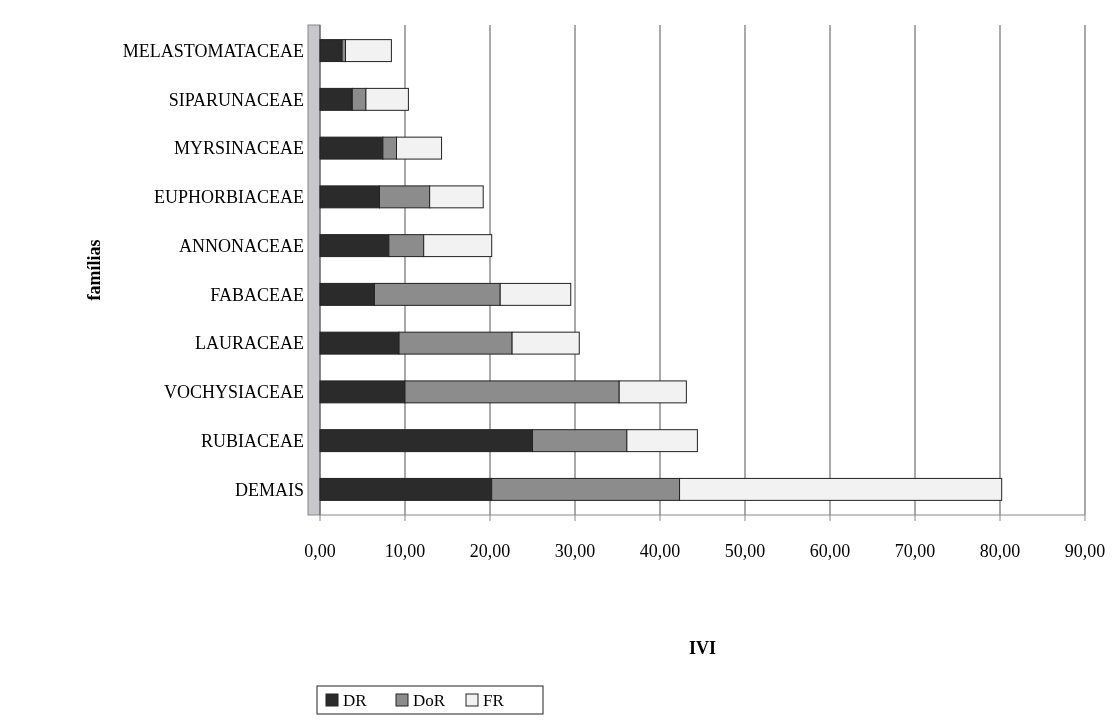  Describe the element at coordinates (236, 99) in the screenshot. I see `y-tick-label: SIPARUNACEAE` at that location.